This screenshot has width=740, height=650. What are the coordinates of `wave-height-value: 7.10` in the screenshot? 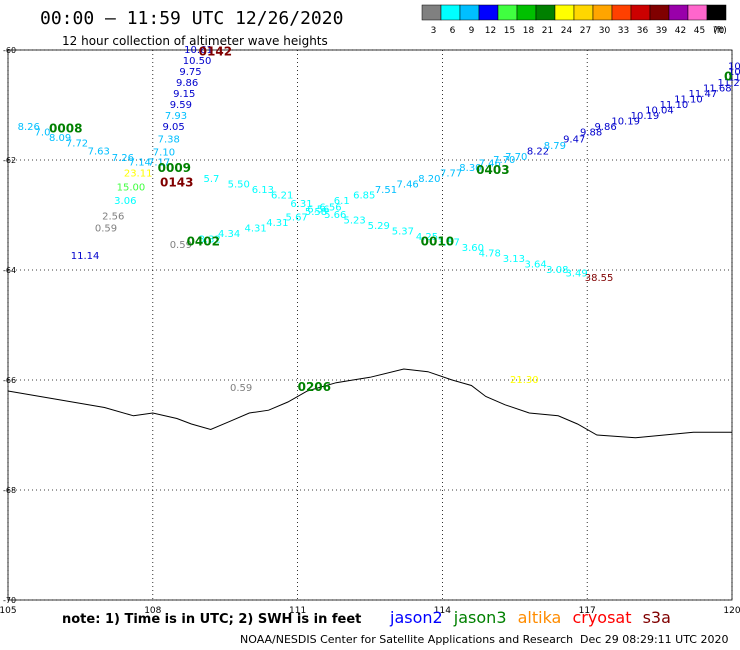 It's located at (164, 153).